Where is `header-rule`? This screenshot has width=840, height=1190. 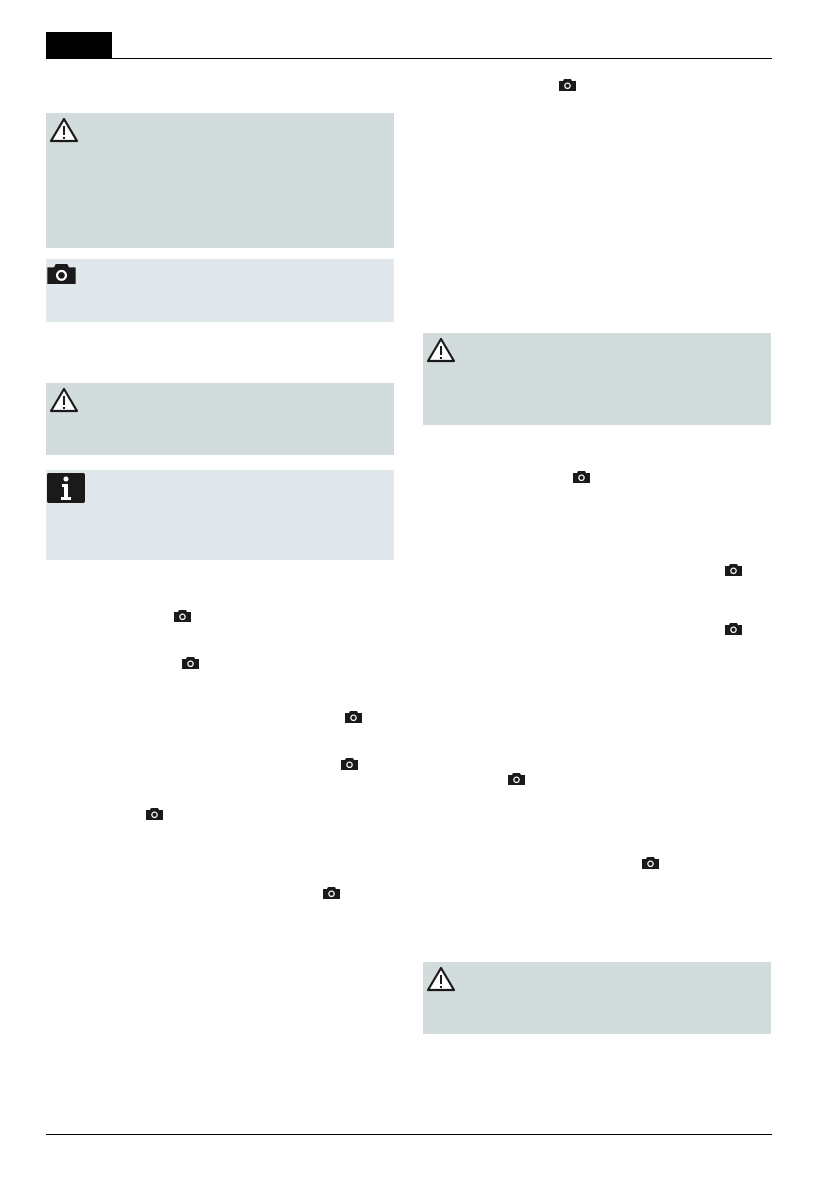 header-rule is located at coordinates (409, 58).